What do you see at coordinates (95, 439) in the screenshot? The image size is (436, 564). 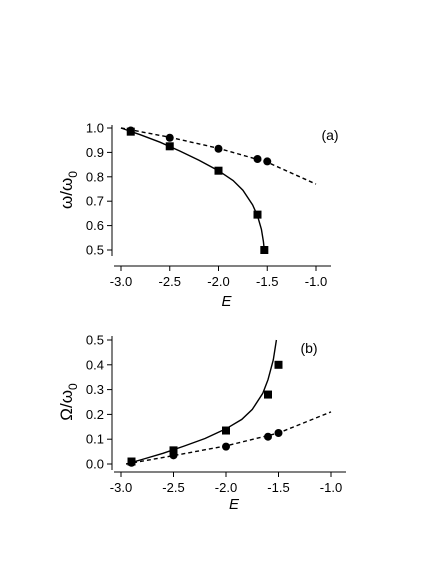 I see `y-tick-label: 0.1` at bounding box center [95, 439].